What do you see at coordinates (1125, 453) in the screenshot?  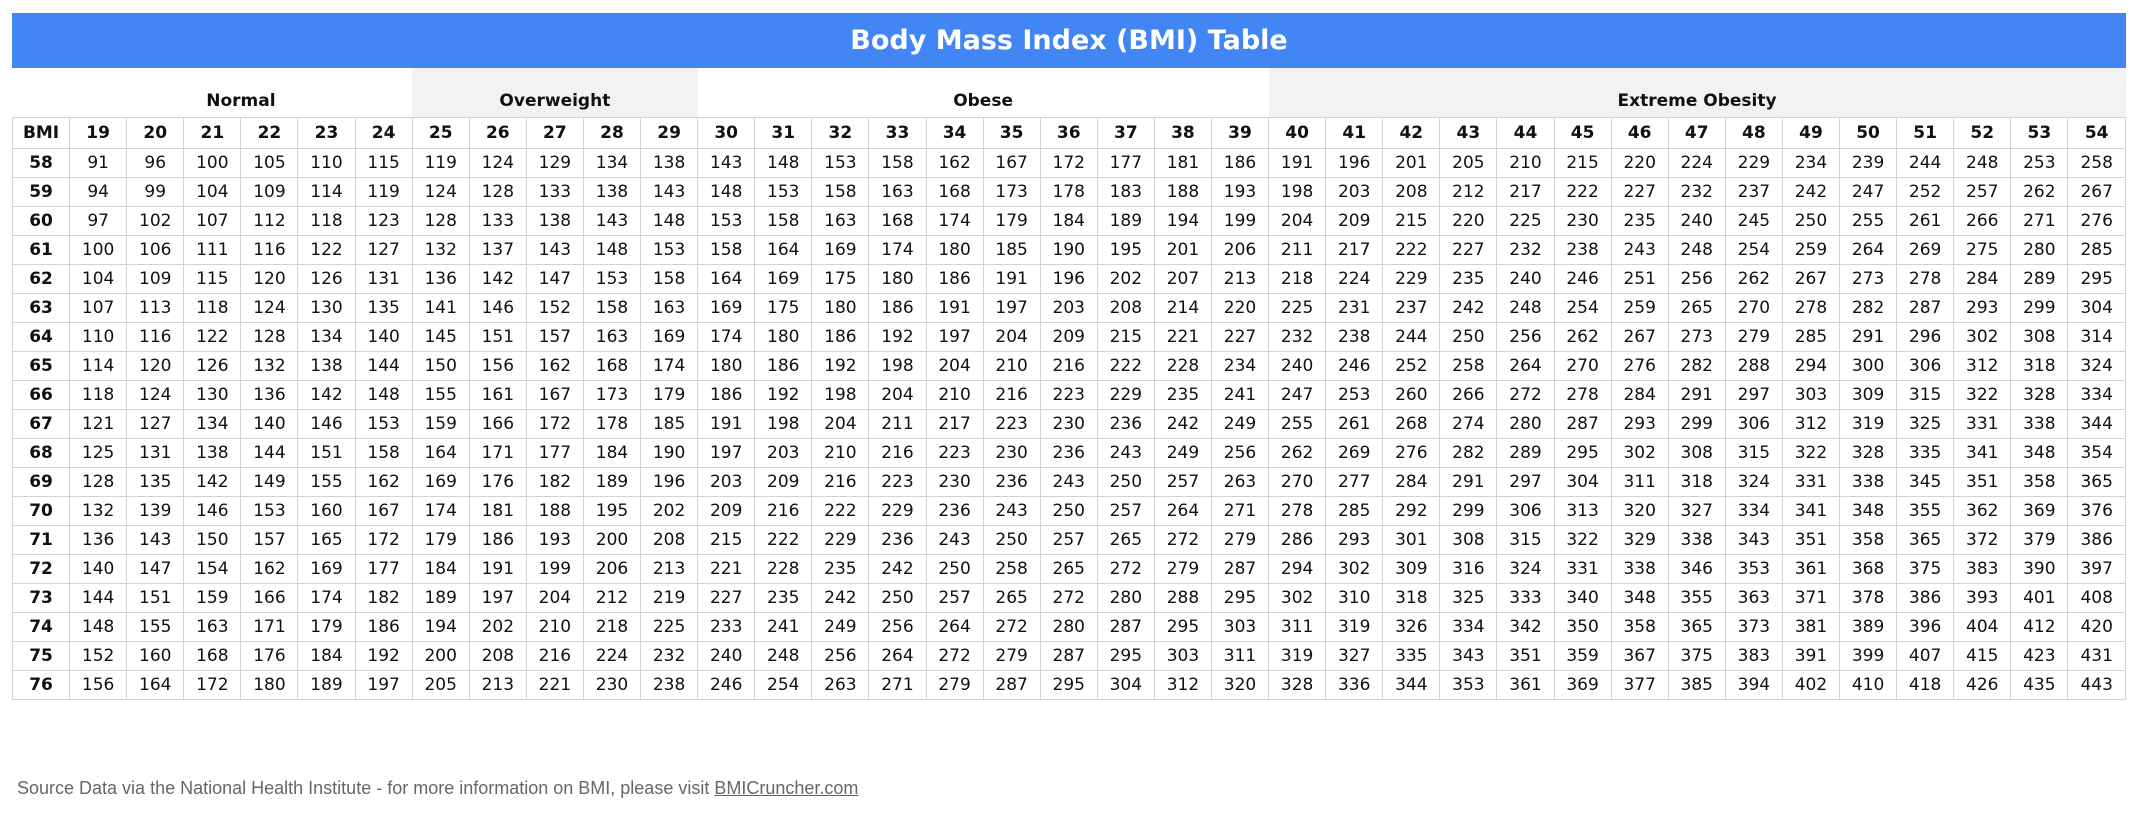 I see `weight-cell: 243` at bounding box center [1125, 453].